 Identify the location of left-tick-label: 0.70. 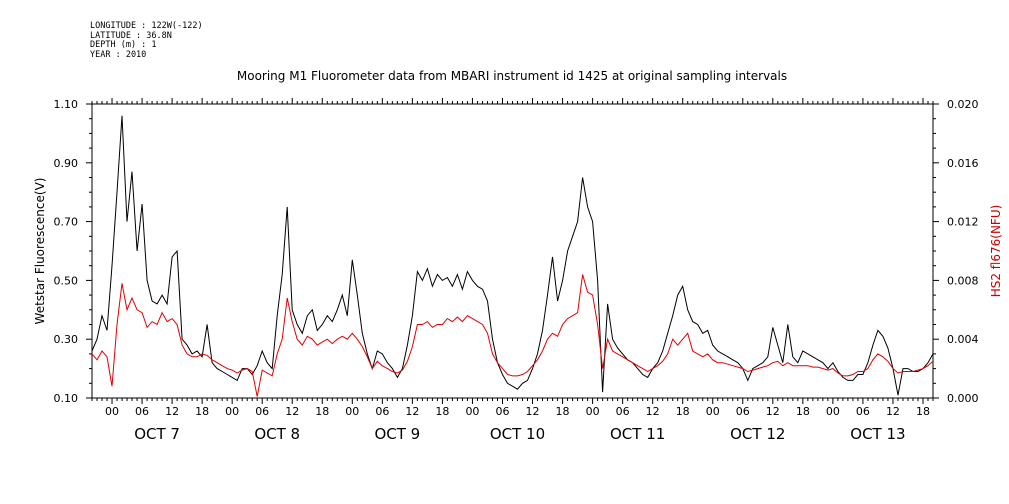
(66, 222).